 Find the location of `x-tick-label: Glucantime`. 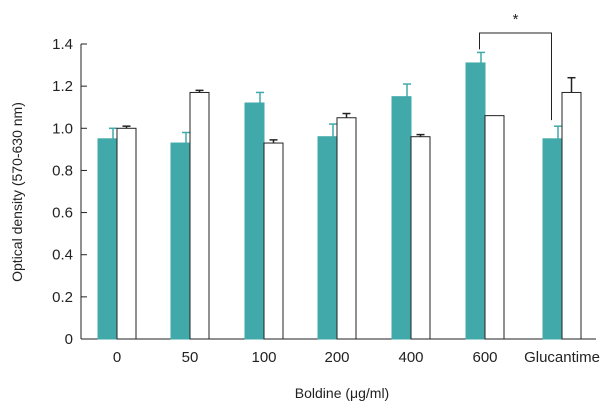

x-tick-label: Glucantime is located at coordinates (562, 357).